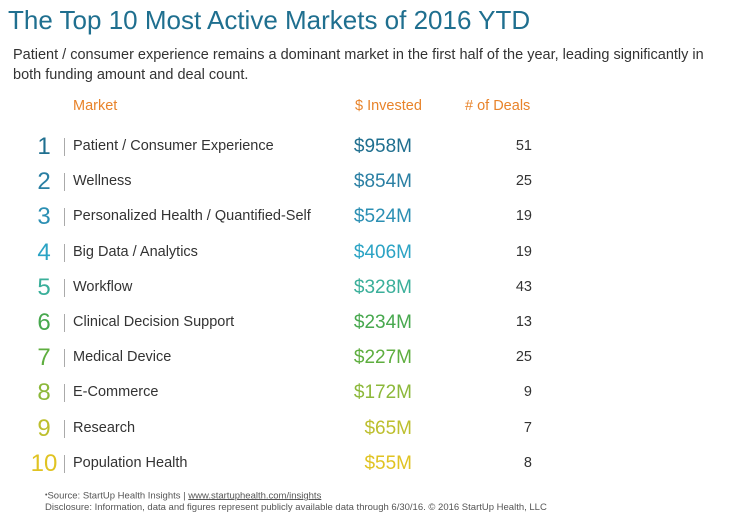 The height and width of the screenshot is (517, 750). I want to click on deal-count: 43, so click(523, 286).